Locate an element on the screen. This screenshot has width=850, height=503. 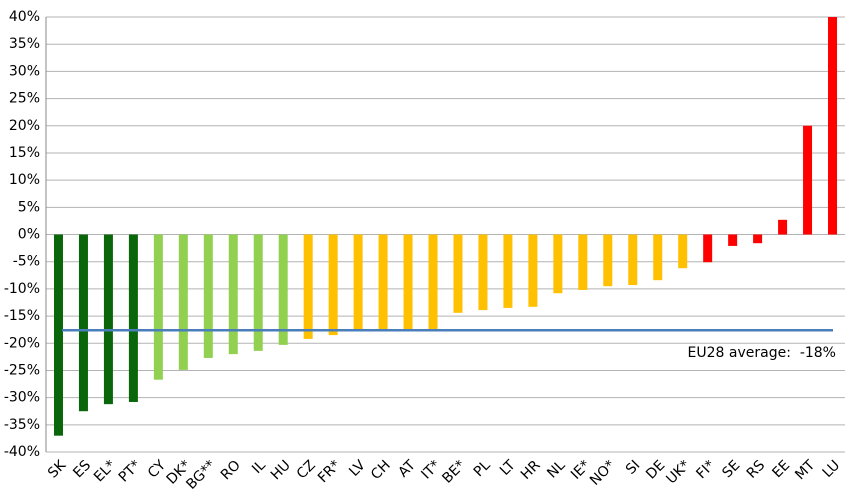
x-tick-label: RO is located at coordinates (231, 470).